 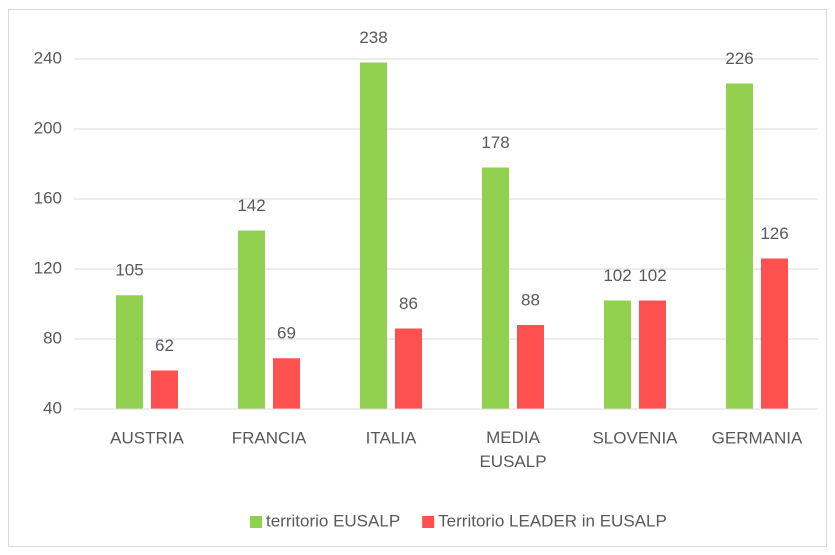 What do you see at coordinates (495, 142) in the screenshot?
I see `data-label: 178` at bounding box center [495, 142].